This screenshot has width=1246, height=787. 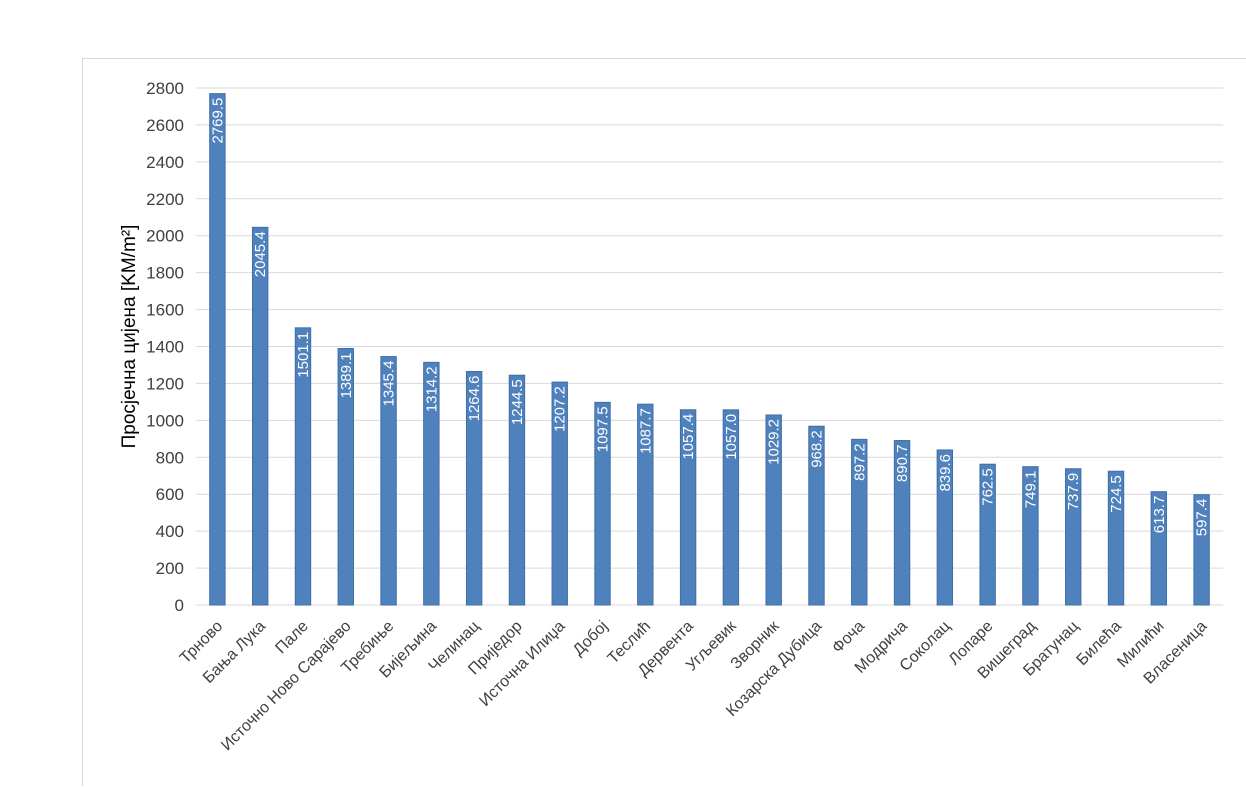 I want to click on y-tick-label: 2200, so click(x=165, y=199).